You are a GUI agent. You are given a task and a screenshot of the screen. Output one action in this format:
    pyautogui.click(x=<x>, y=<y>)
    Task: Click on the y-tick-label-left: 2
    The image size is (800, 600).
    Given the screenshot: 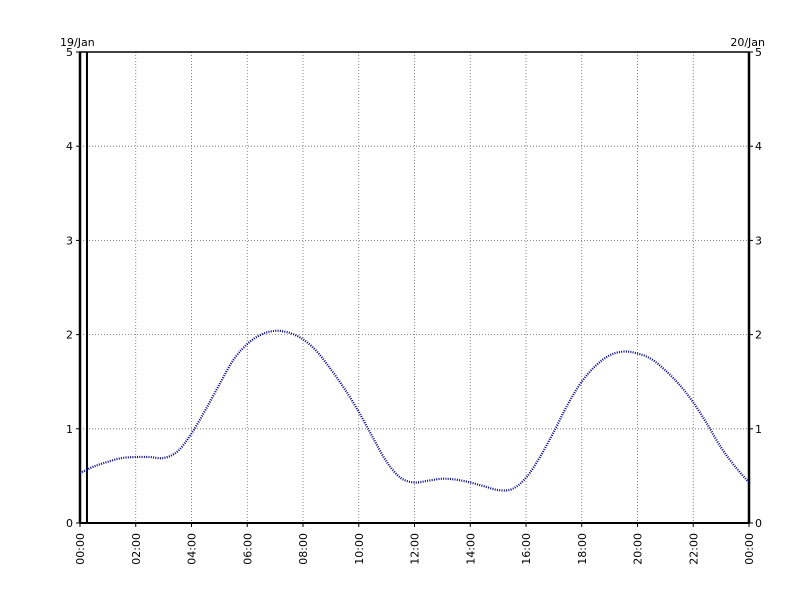 What is the action you would take?
    pyautogui.click(x=69, y=335)
    